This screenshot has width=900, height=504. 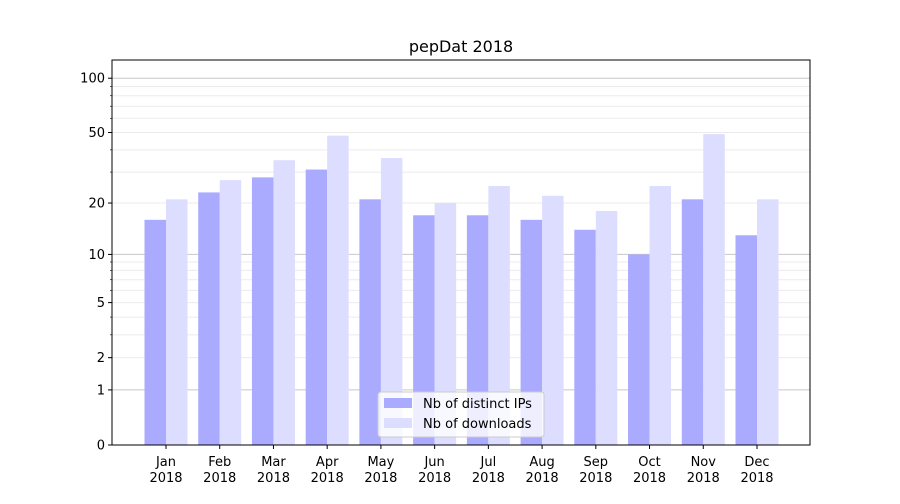 I want to click on legend: Nb of distinct IPs Nb of downloads, so click(x=461, y=414).